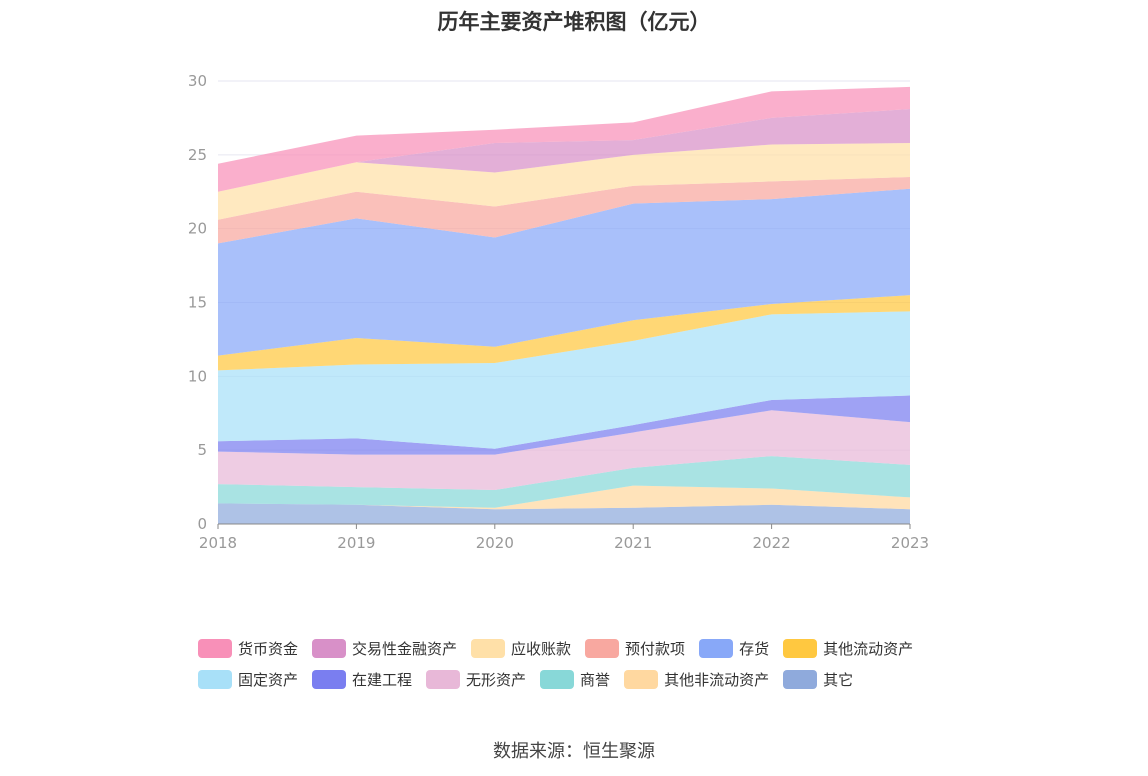 This screenshot has height=776, width=1148. Describe the element at coordinates (197, 376) in the screenshot. I see `y-tick-label: 10` at that location.